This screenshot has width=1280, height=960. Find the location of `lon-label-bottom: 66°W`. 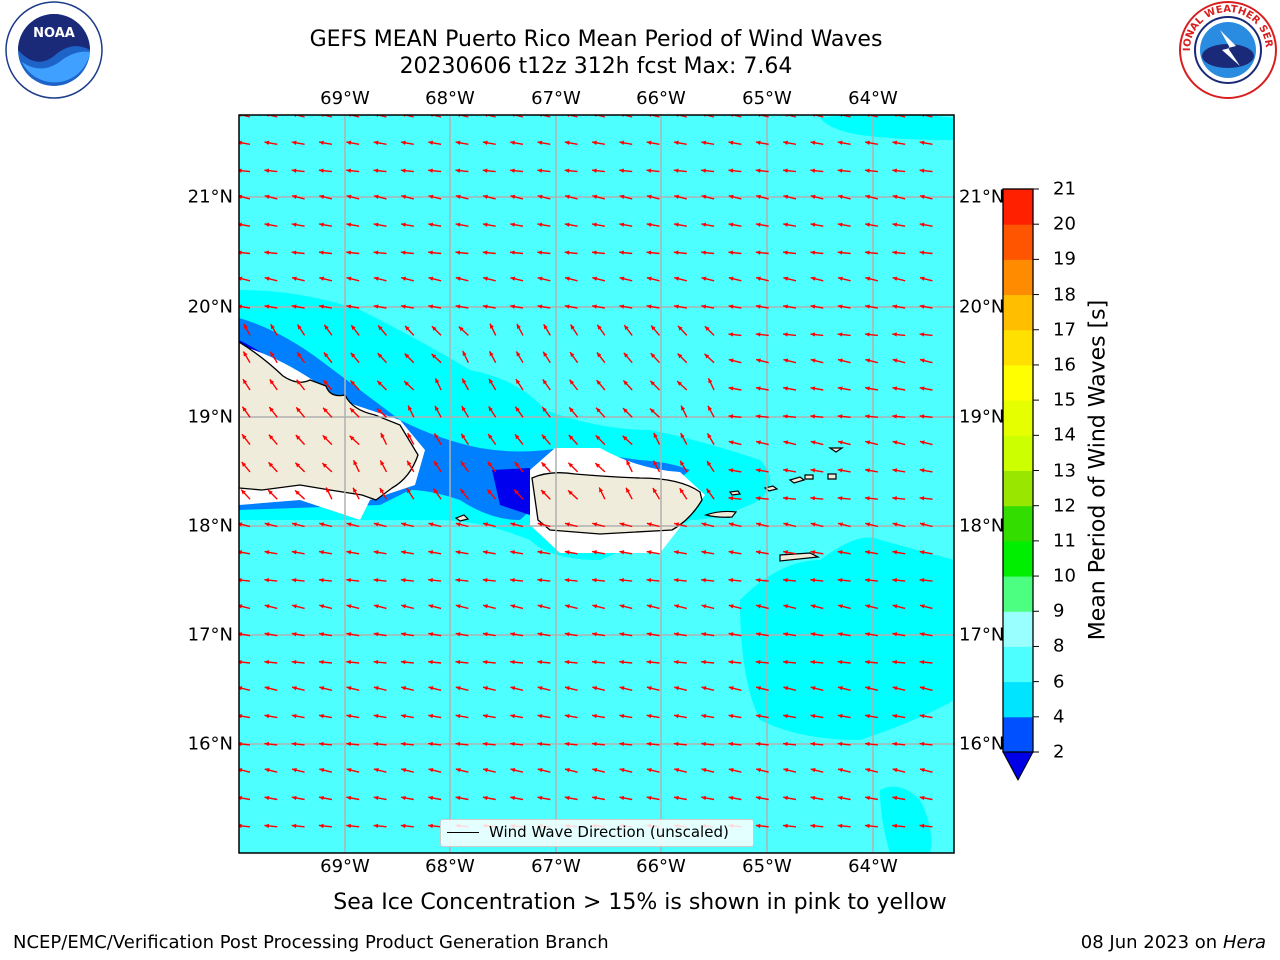

lon-label-bottom: 66°W is located at coordinates (661, 866).